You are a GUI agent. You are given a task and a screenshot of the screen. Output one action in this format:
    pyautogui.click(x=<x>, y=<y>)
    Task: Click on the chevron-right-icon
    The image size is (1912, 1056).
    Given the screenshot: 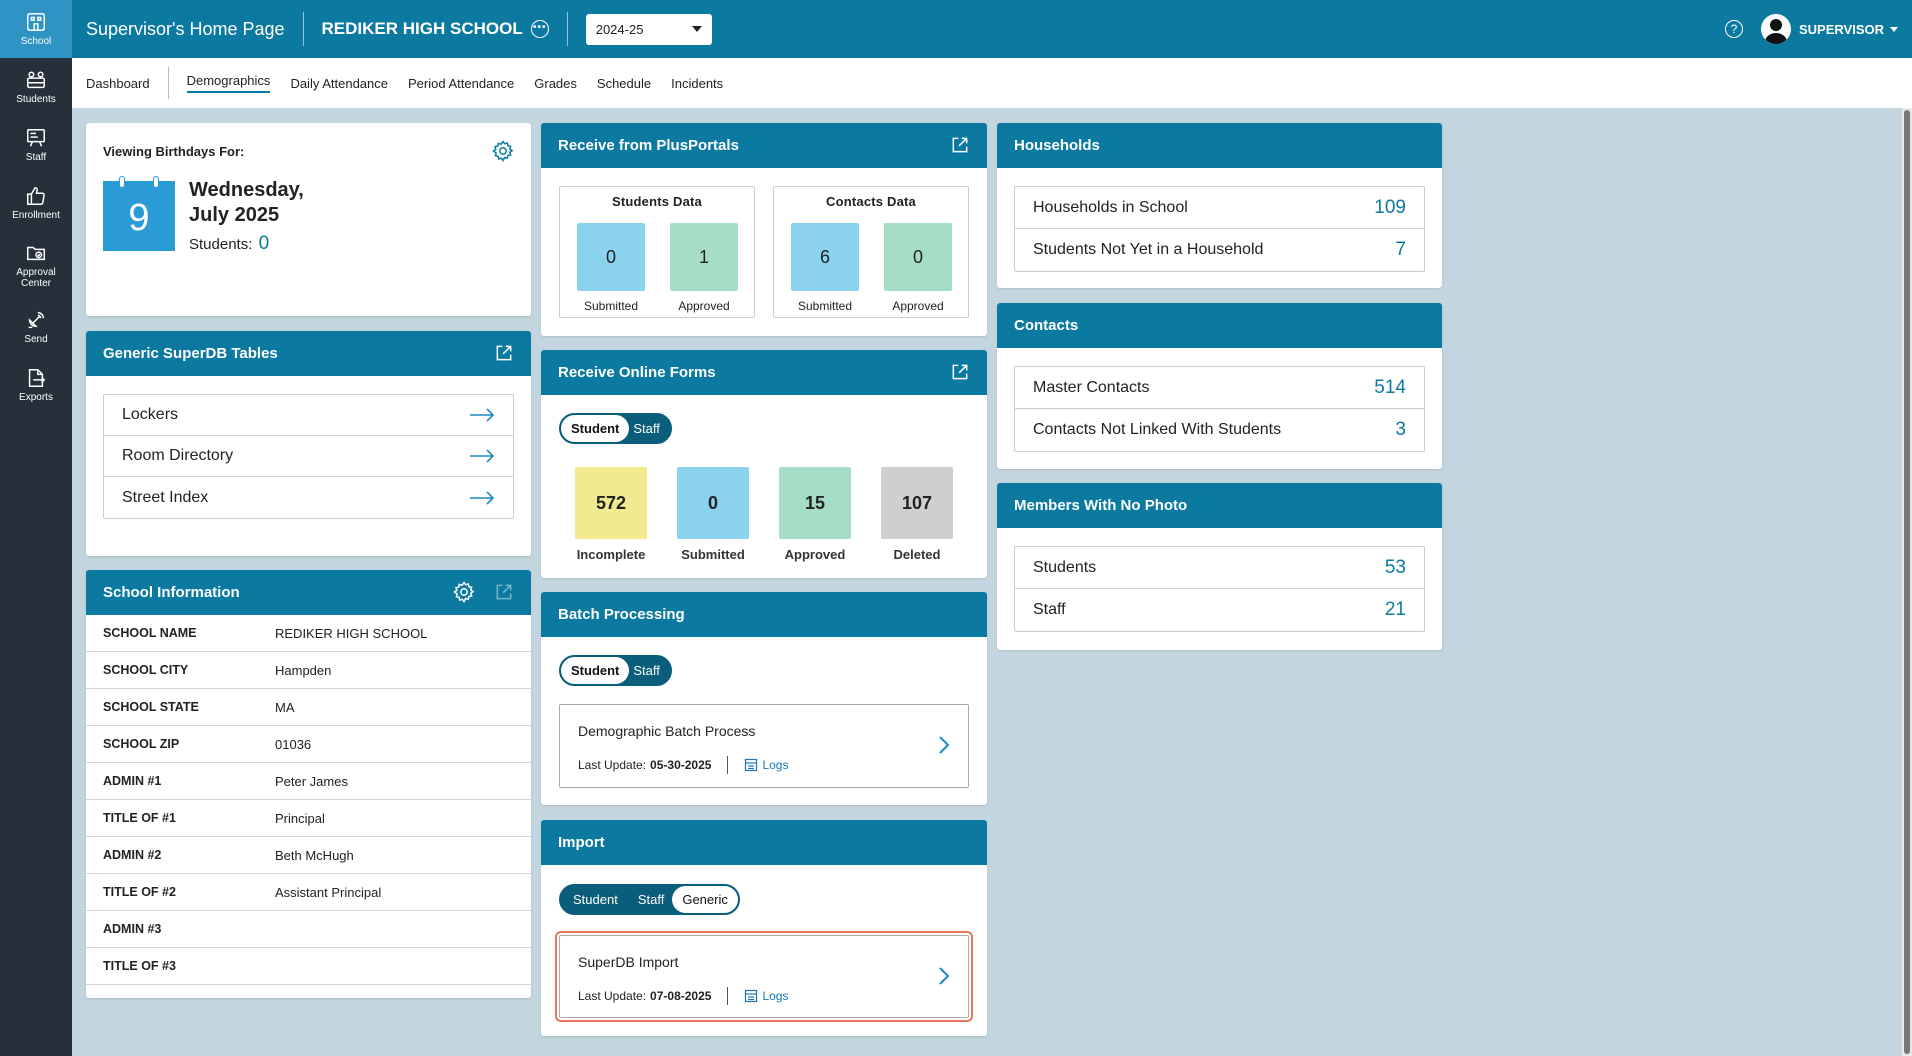 What is the action you would take?
    pyautogui.click(x=944, y=745)
    